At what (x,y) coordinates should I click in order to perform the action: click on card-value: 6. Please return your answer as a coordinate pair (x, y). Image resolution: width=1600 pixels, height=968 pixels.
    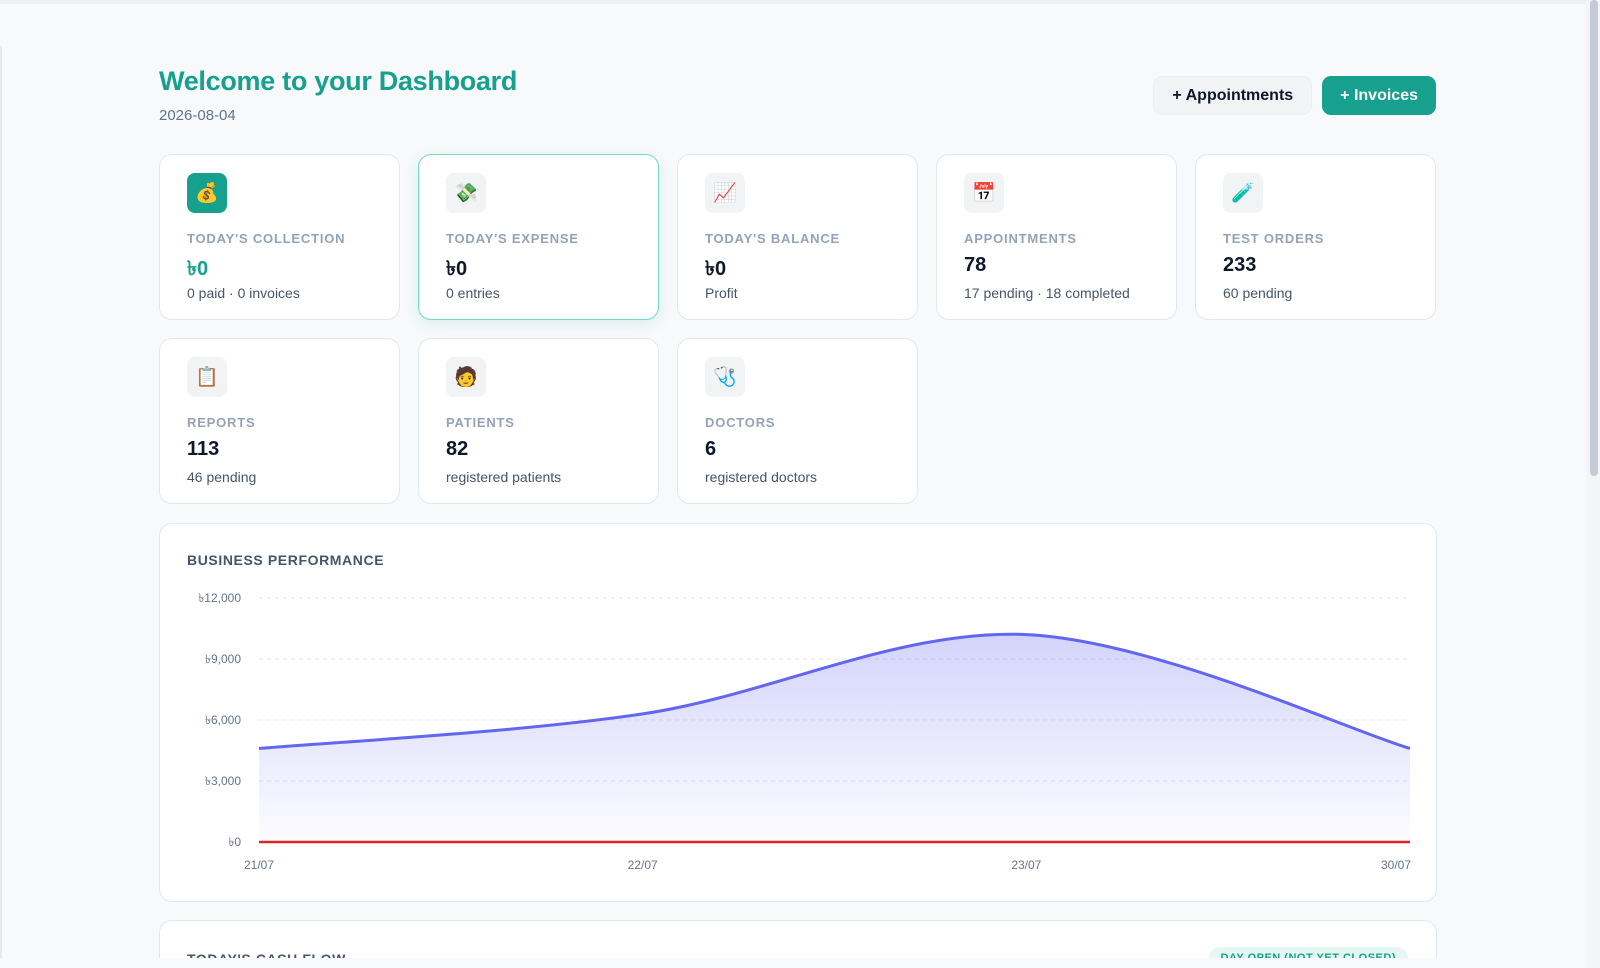
    Looking at the image, I should click on (711, 449).